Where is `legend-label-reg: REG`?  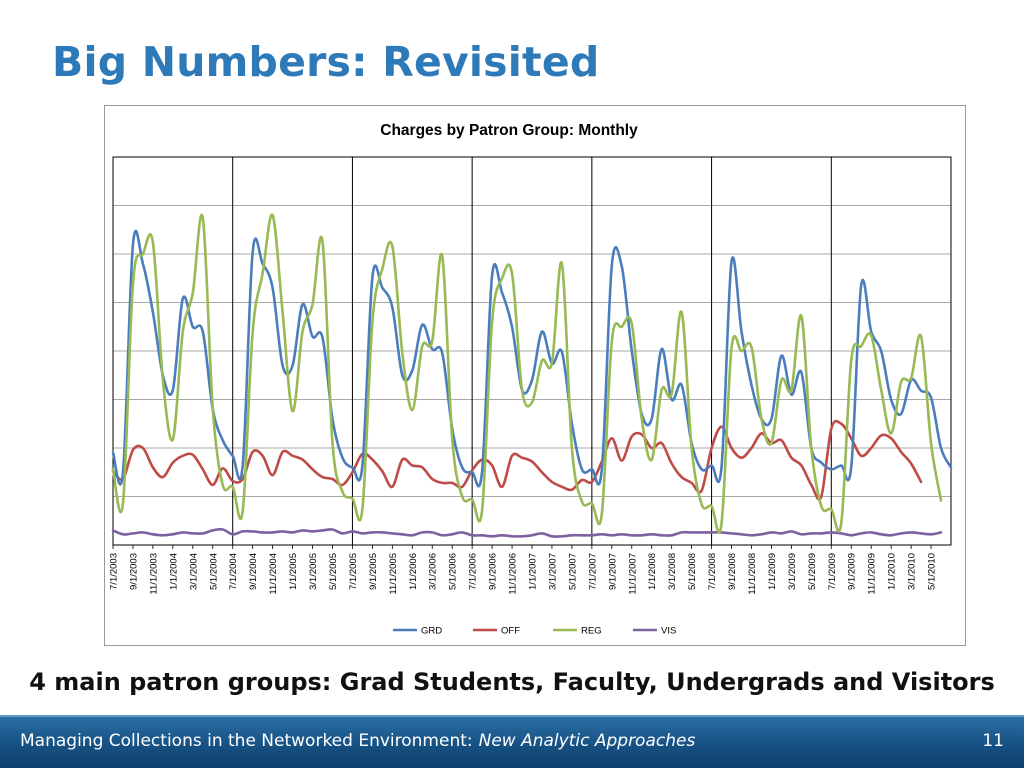
legend-label-reg: REG is located at coordinates (591, 631).